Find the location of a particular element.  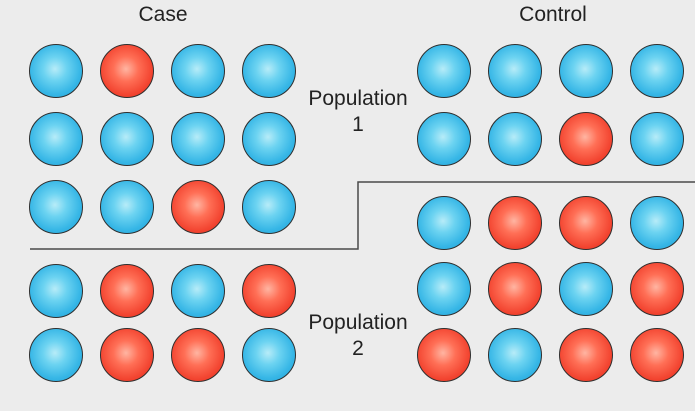

population-1-label-line1: Population is located at coordinates (358, 98).